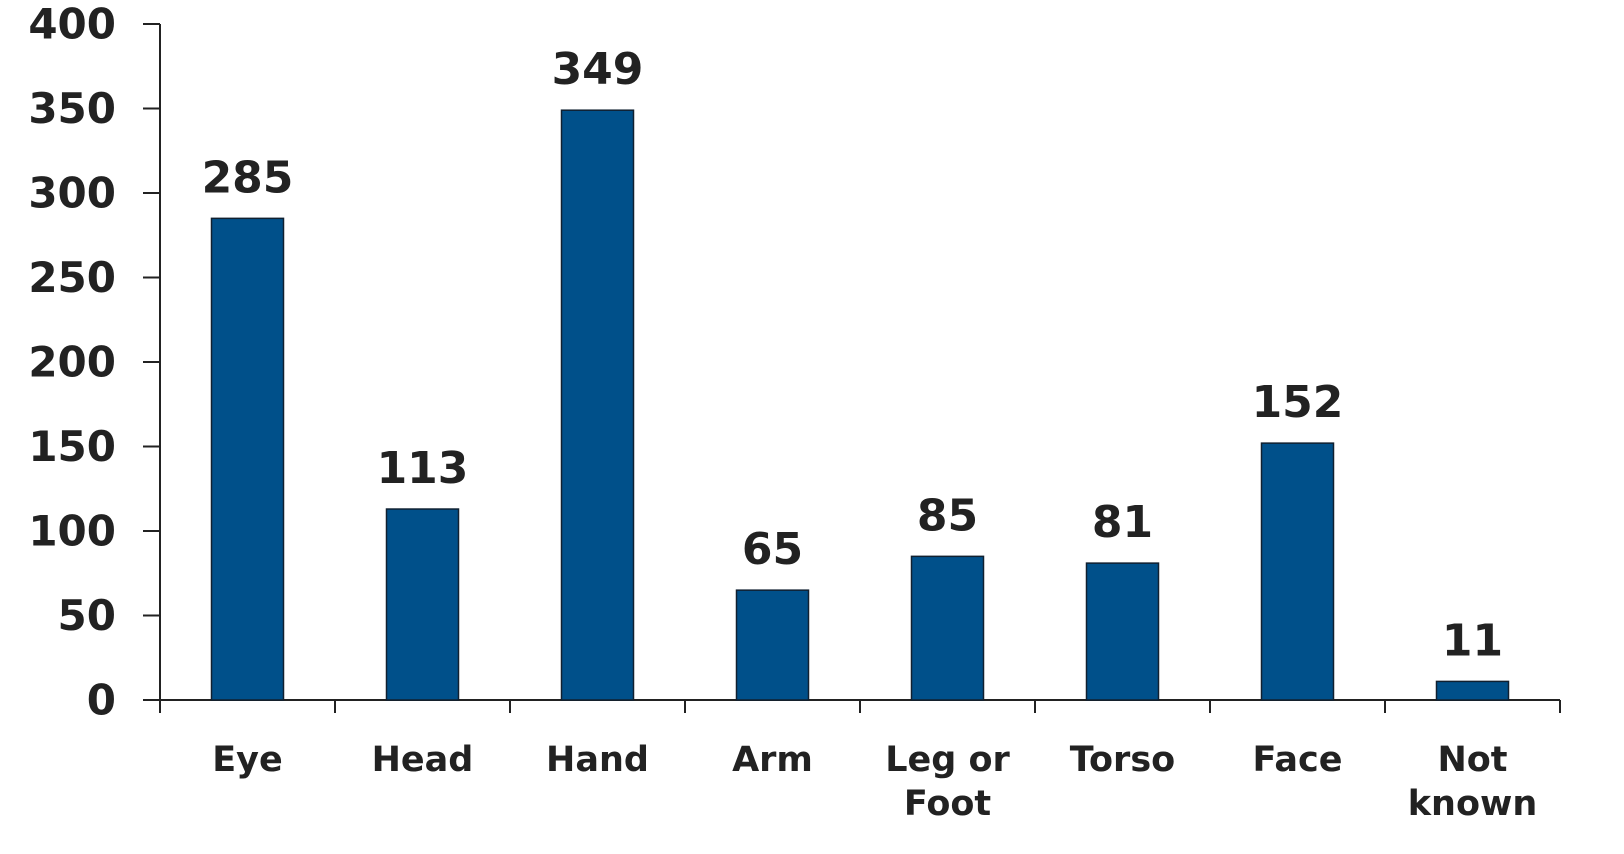 The height and width of the screenshot is (854, 1624). Describe the element at coordinates (72, 108) in the screenshot. I see `y-tick-label: 350` at that location.